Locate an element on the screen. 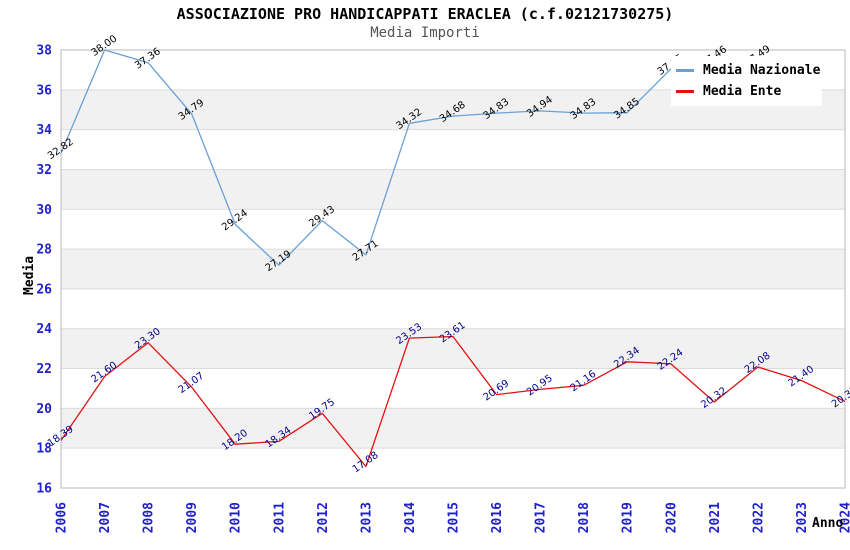 This screenshot has height=550, width=850. svg-text: 2022 is located at coordinates (758, 517).